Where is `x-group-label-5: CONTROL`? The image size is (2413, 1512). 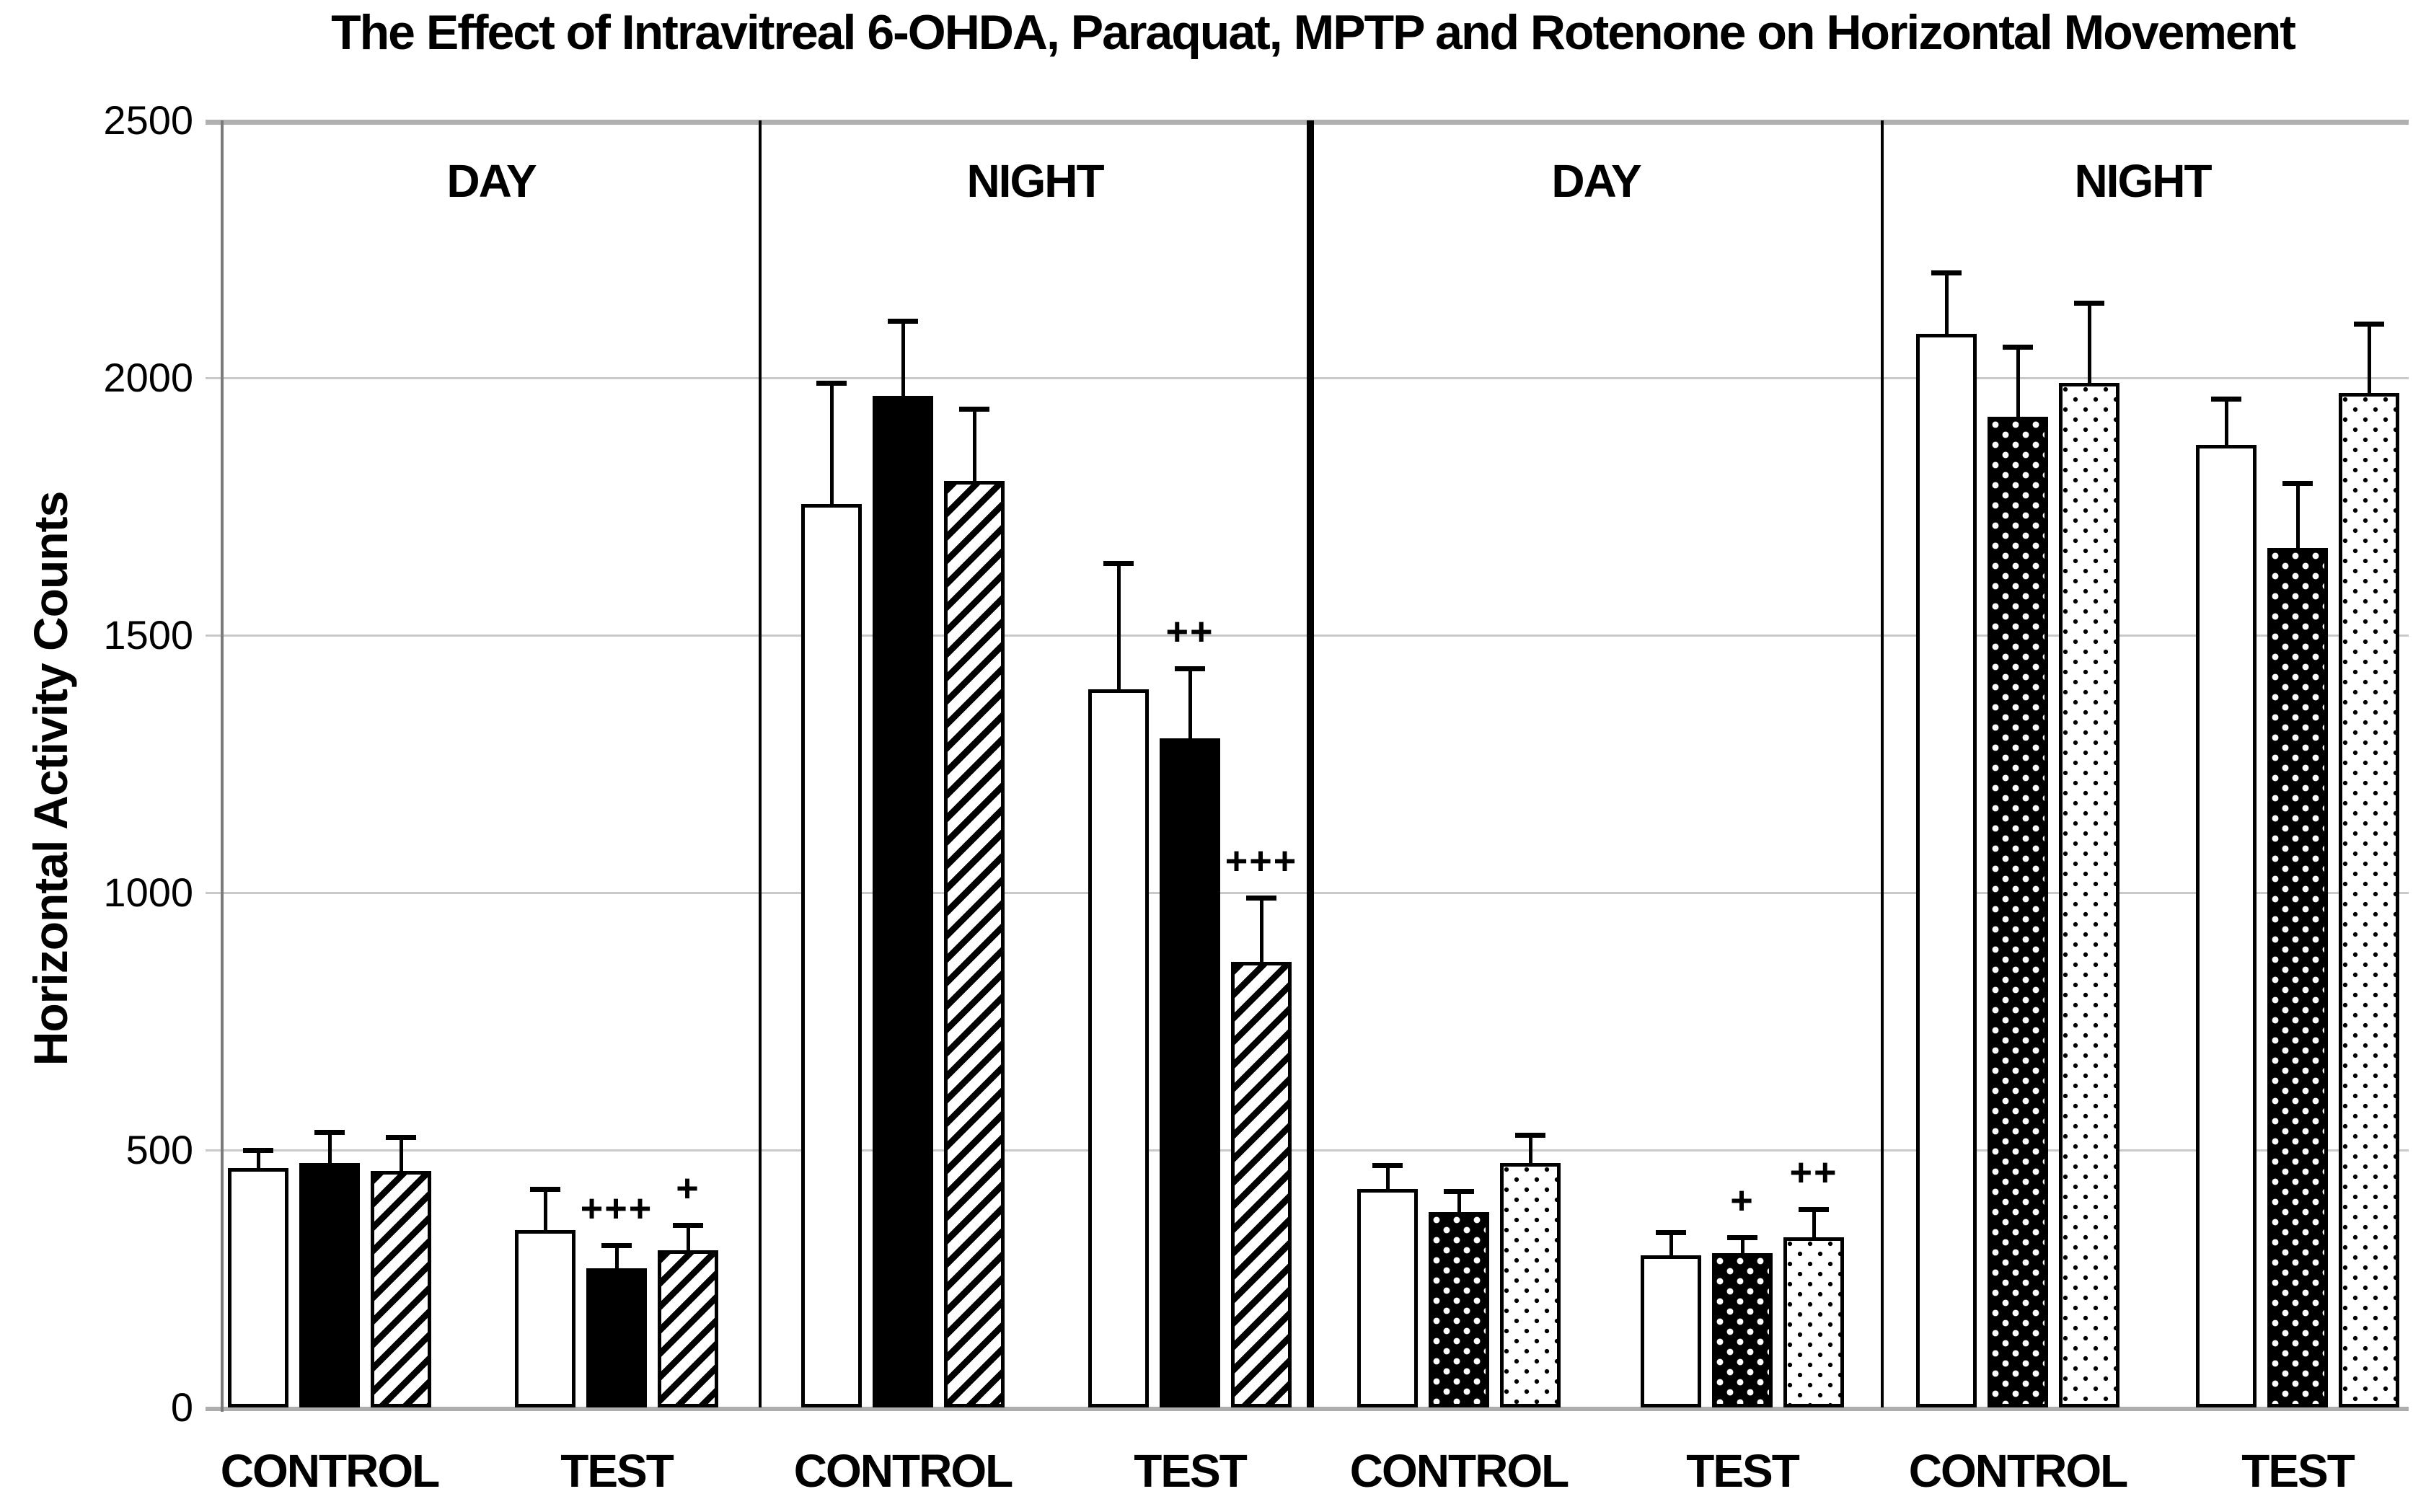
x-group-label-5: CONTROL is located at coordinates (1459, 1471).